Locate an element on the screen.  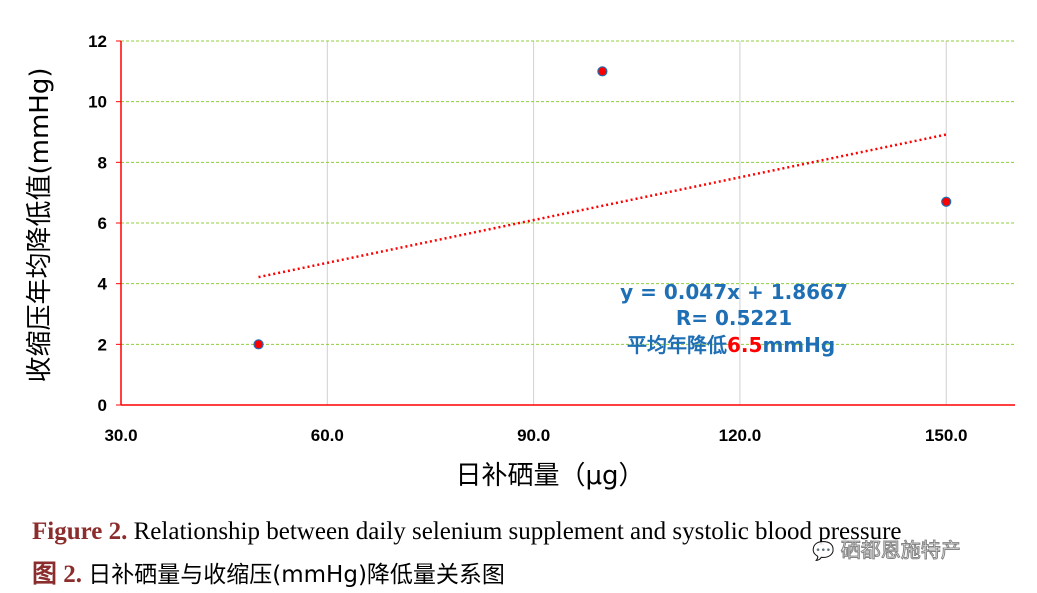
equation-annotation: y = 0.047x + 1.8667 is located at coordinates (734, 292).